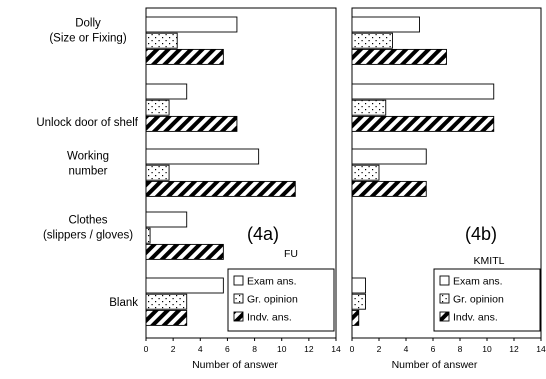 The width and height of the screenshot is (546, 379). I want to click on group-title: KMITL, so click(489, 261).